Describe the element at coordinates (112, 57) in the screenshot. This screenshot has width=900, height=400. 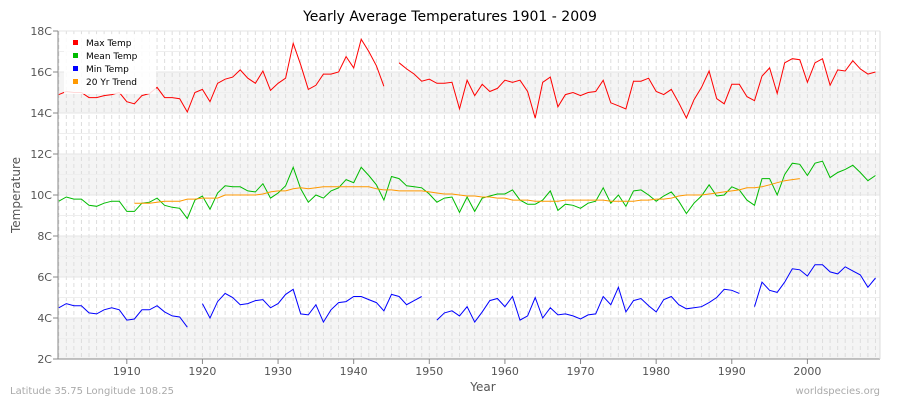
I see `mean-temp-legend-label: Mean Temp` at that location.